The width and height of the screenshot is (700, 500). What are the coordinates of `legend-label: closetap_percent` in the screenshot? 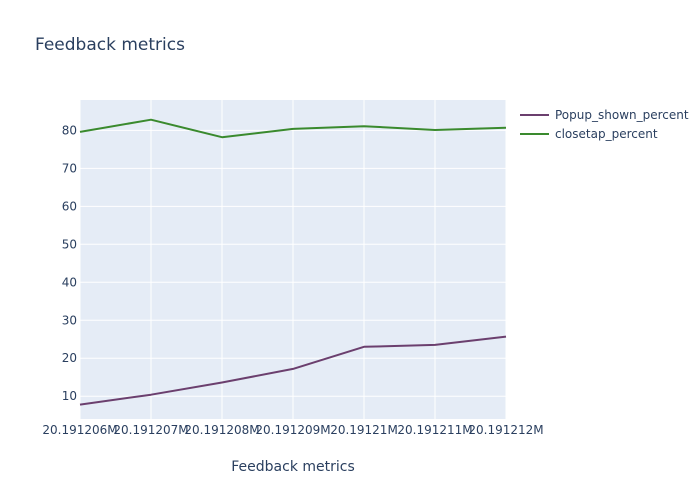 It's located at (606, 134).